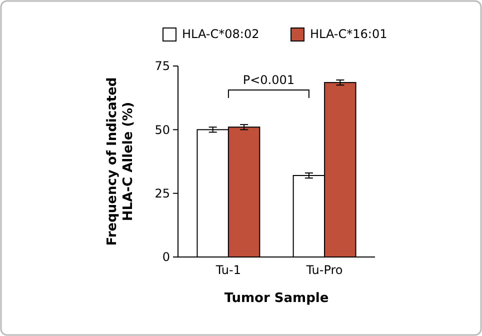 The image size is (482, 336). Describe the element at coordinates (324, 270) in the screenshot. I see `x-tick-label: Tu-Pro` at that location.